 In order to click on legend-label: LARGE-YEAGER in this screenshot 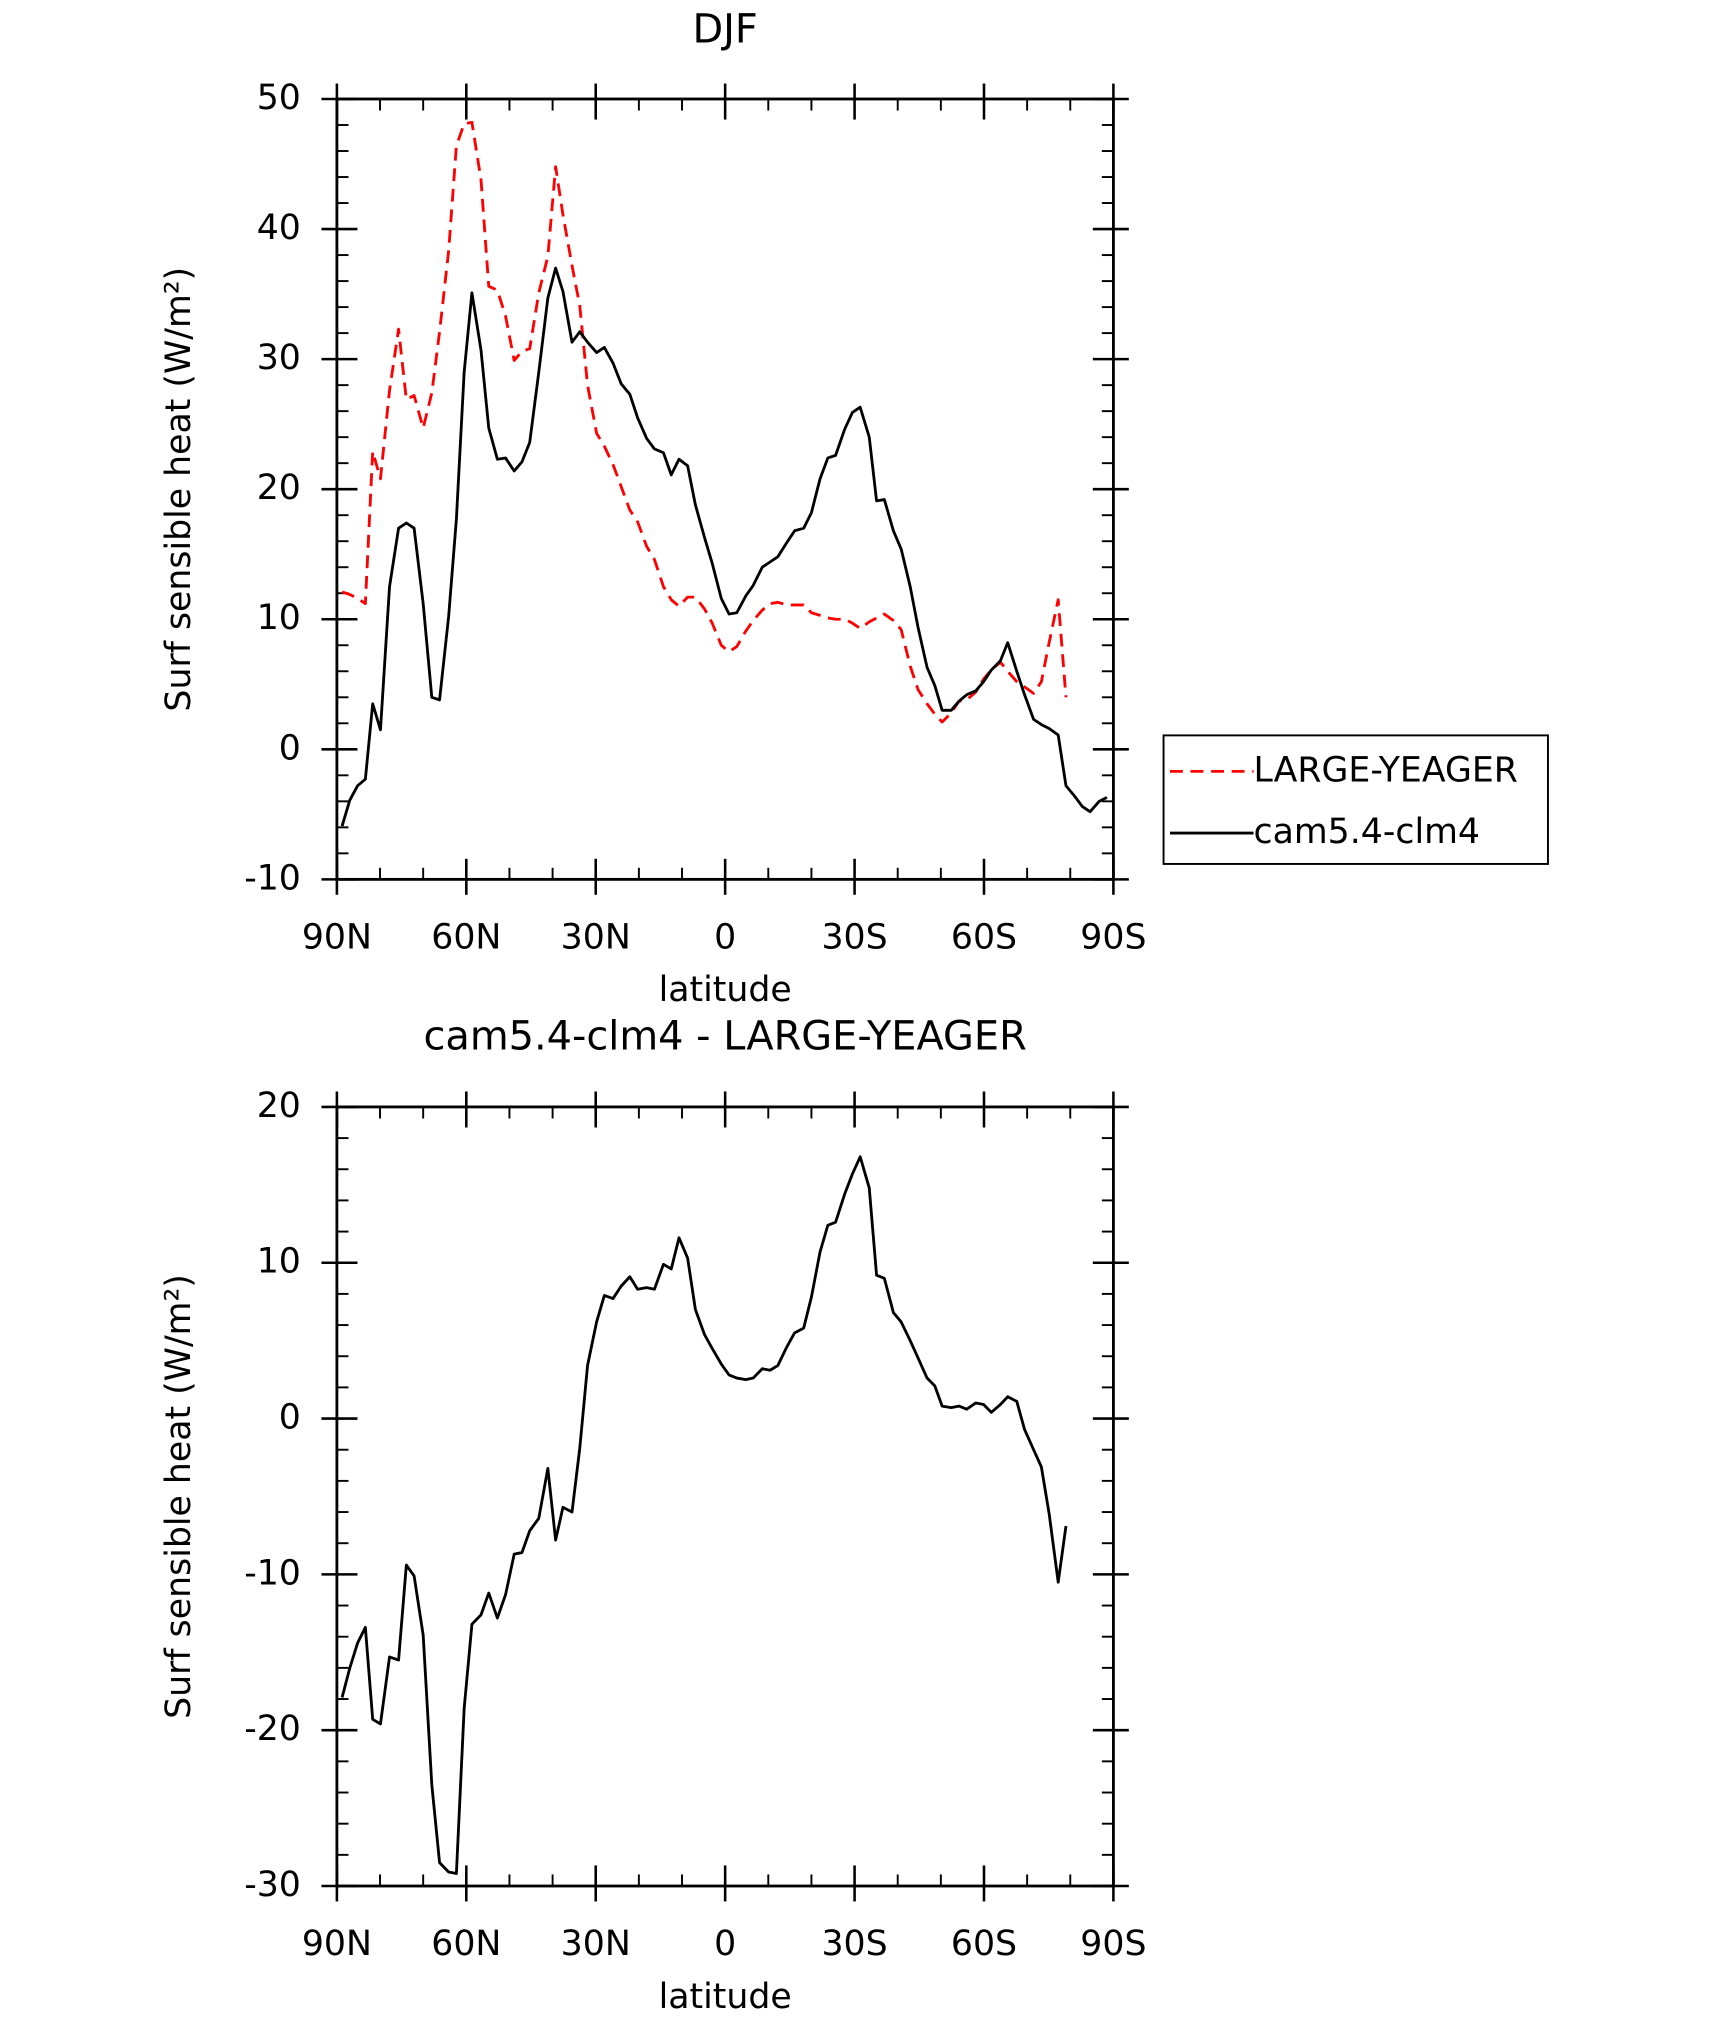, I will do `click(1386, 770)`.